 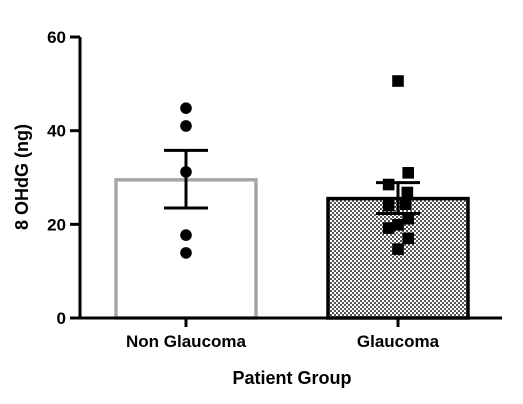 What do you see at coordinates (186, 341) in the screenshot?
I see `x-tick-label-non-glaucoma: Non Glaucoma` at bounding box center [186, 341].